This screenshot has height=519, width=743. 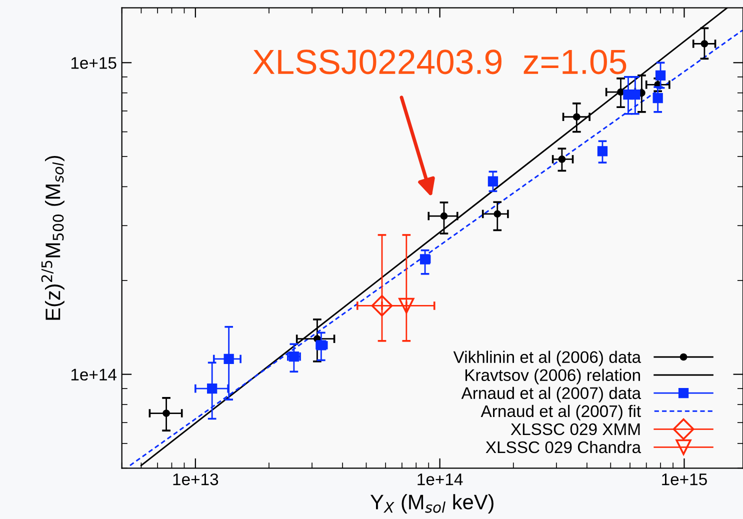 What do you see at coordinates (547, 358) in the screenshot?
I see `legend-label: Vikhlinin et al (2006) data` at bounding box center [547, 358].